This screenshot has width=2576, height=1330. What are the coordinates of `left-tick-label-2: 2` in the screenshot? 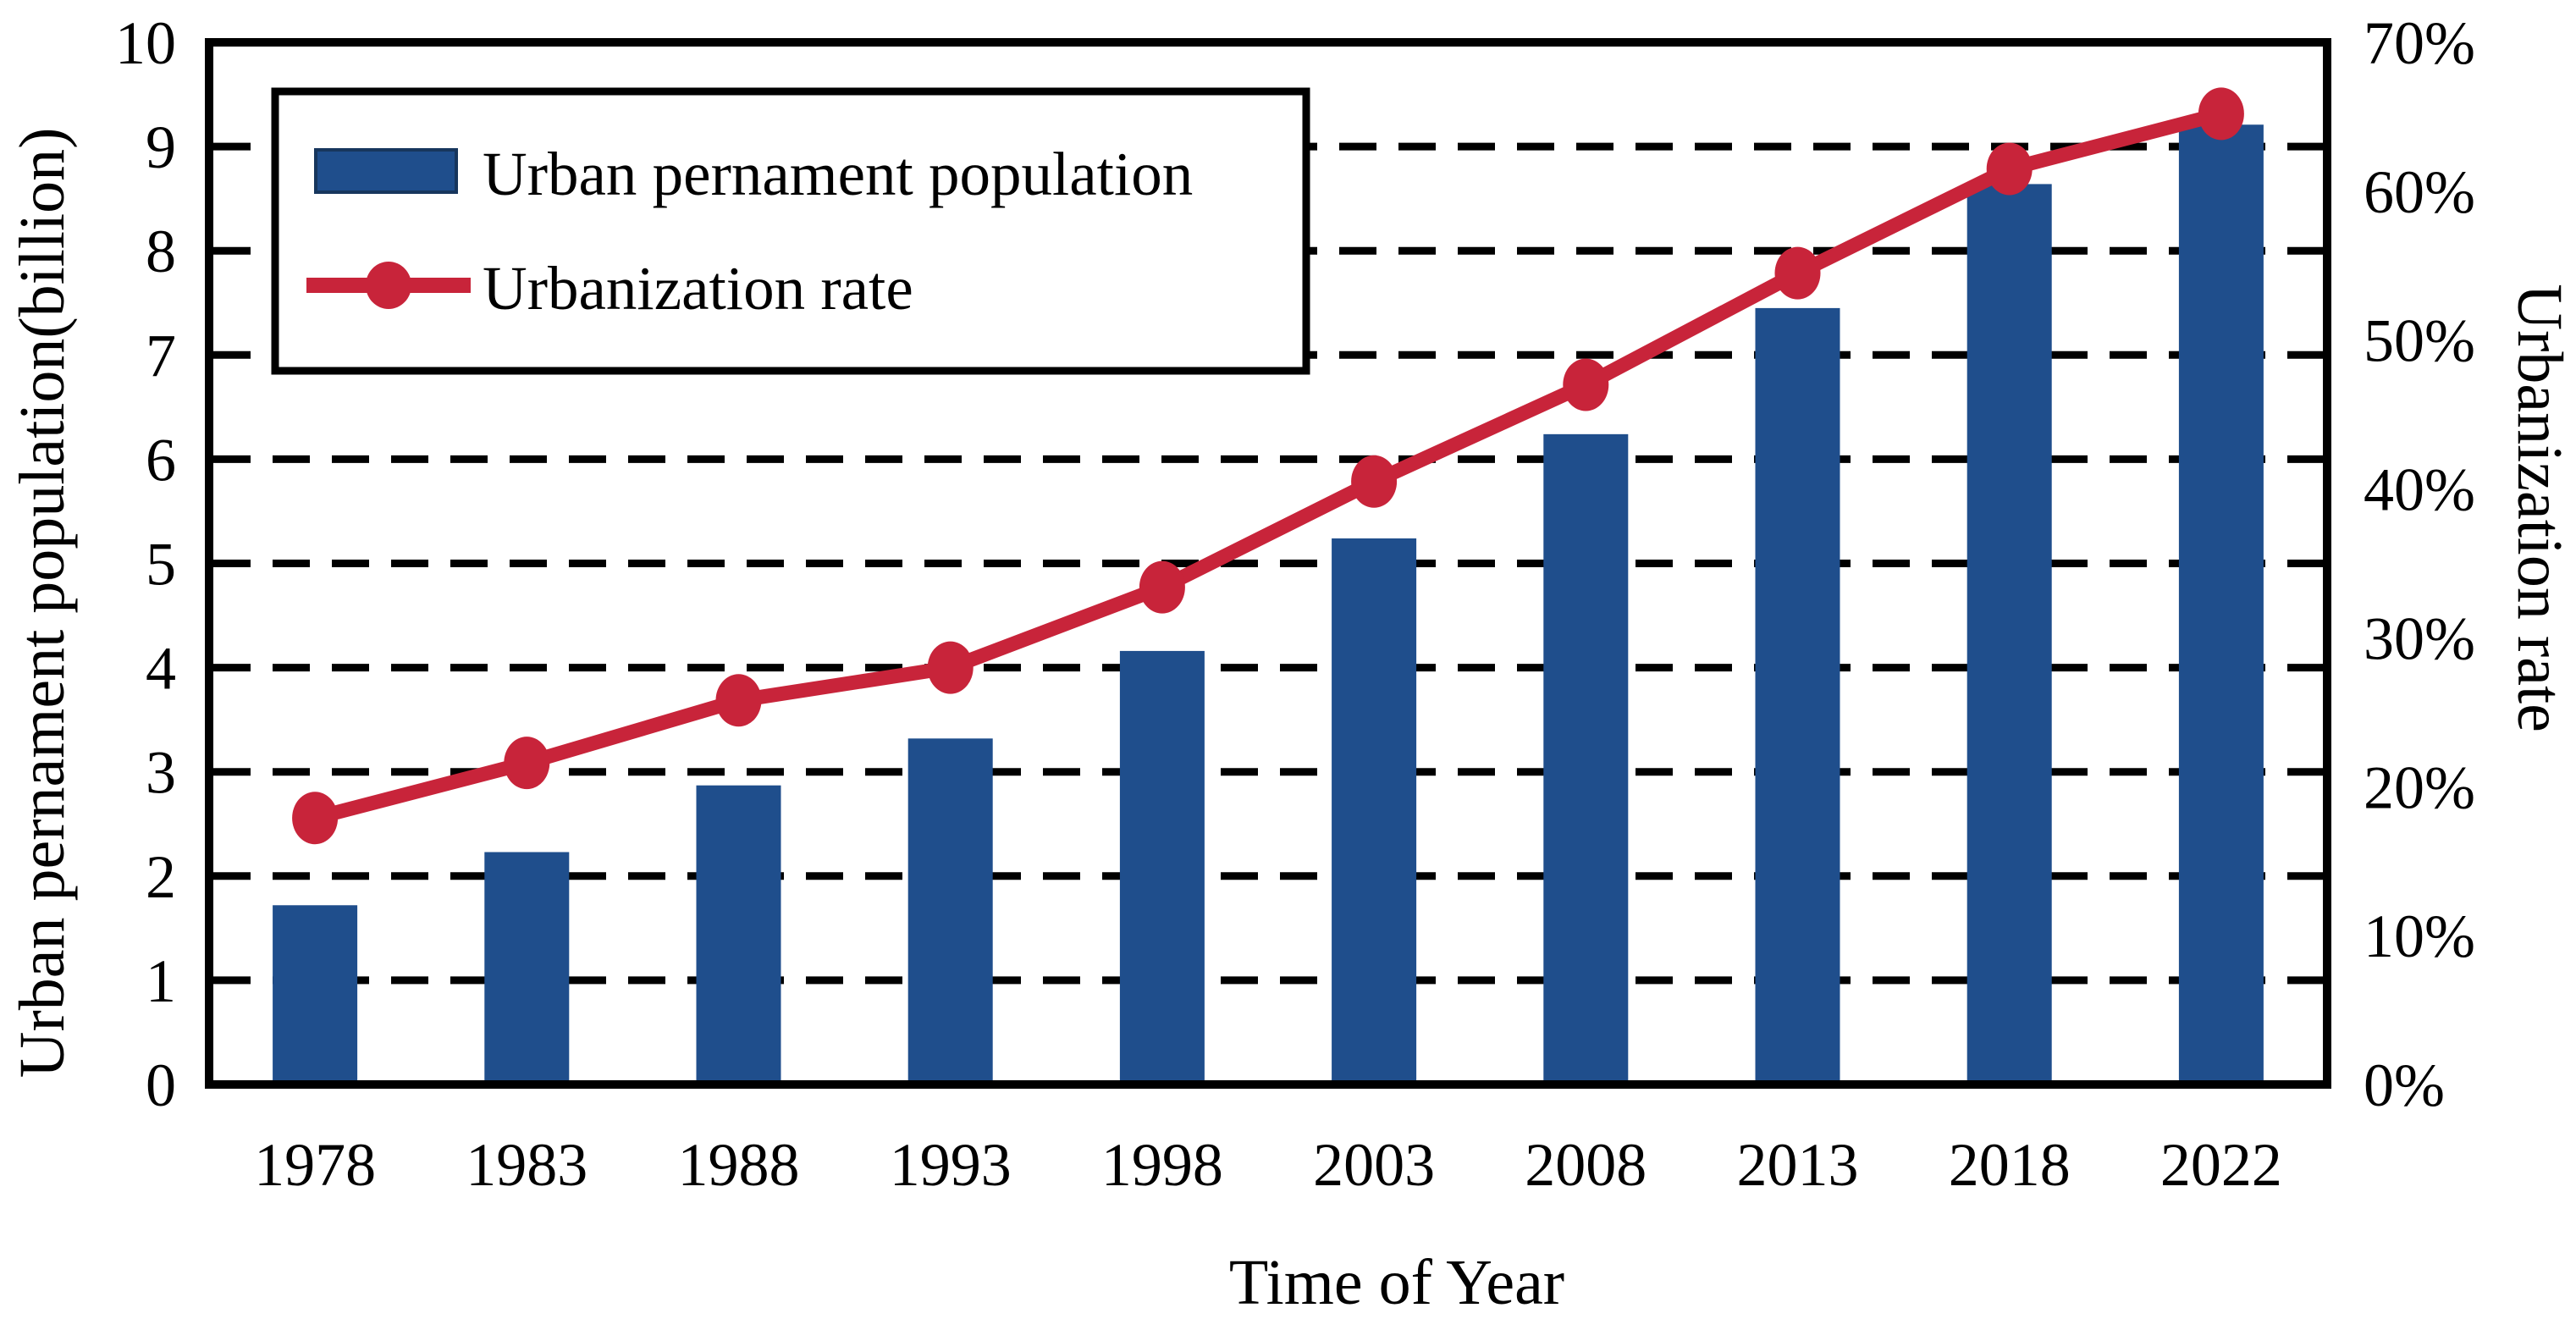 It's located at (161, 877).